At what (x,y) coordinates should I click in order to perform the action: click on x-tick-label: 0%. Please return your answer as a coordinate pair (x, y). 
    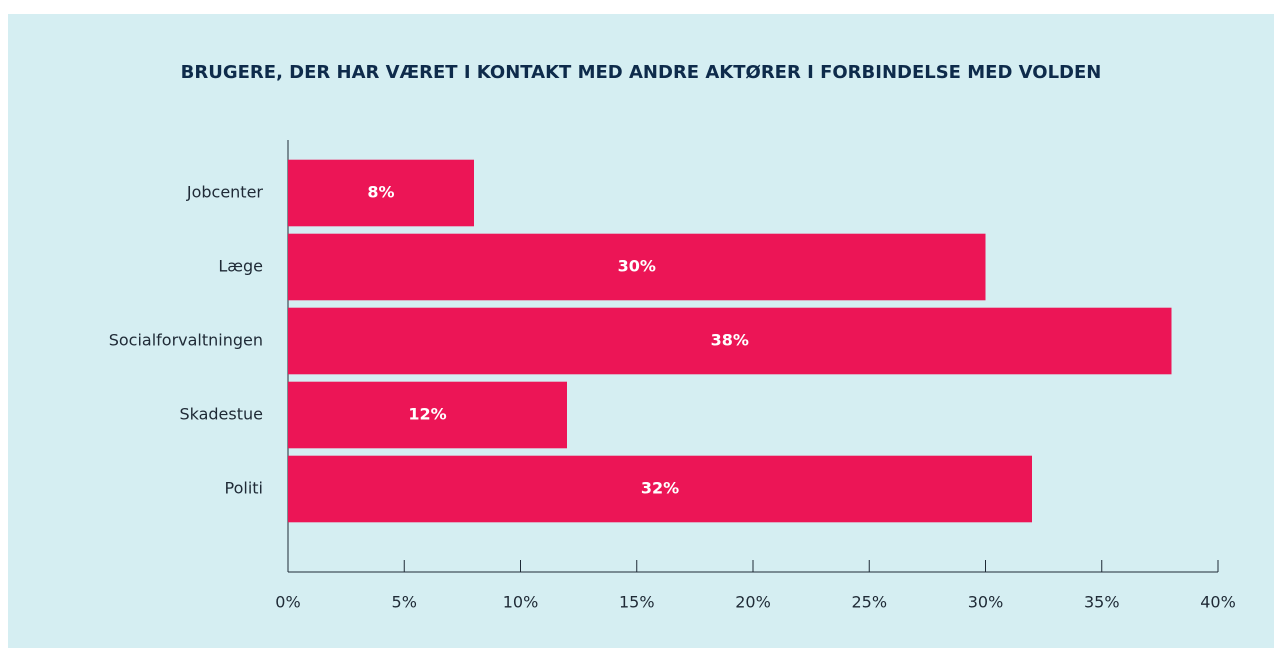
    Looking at the image, I should click on (287, 602).